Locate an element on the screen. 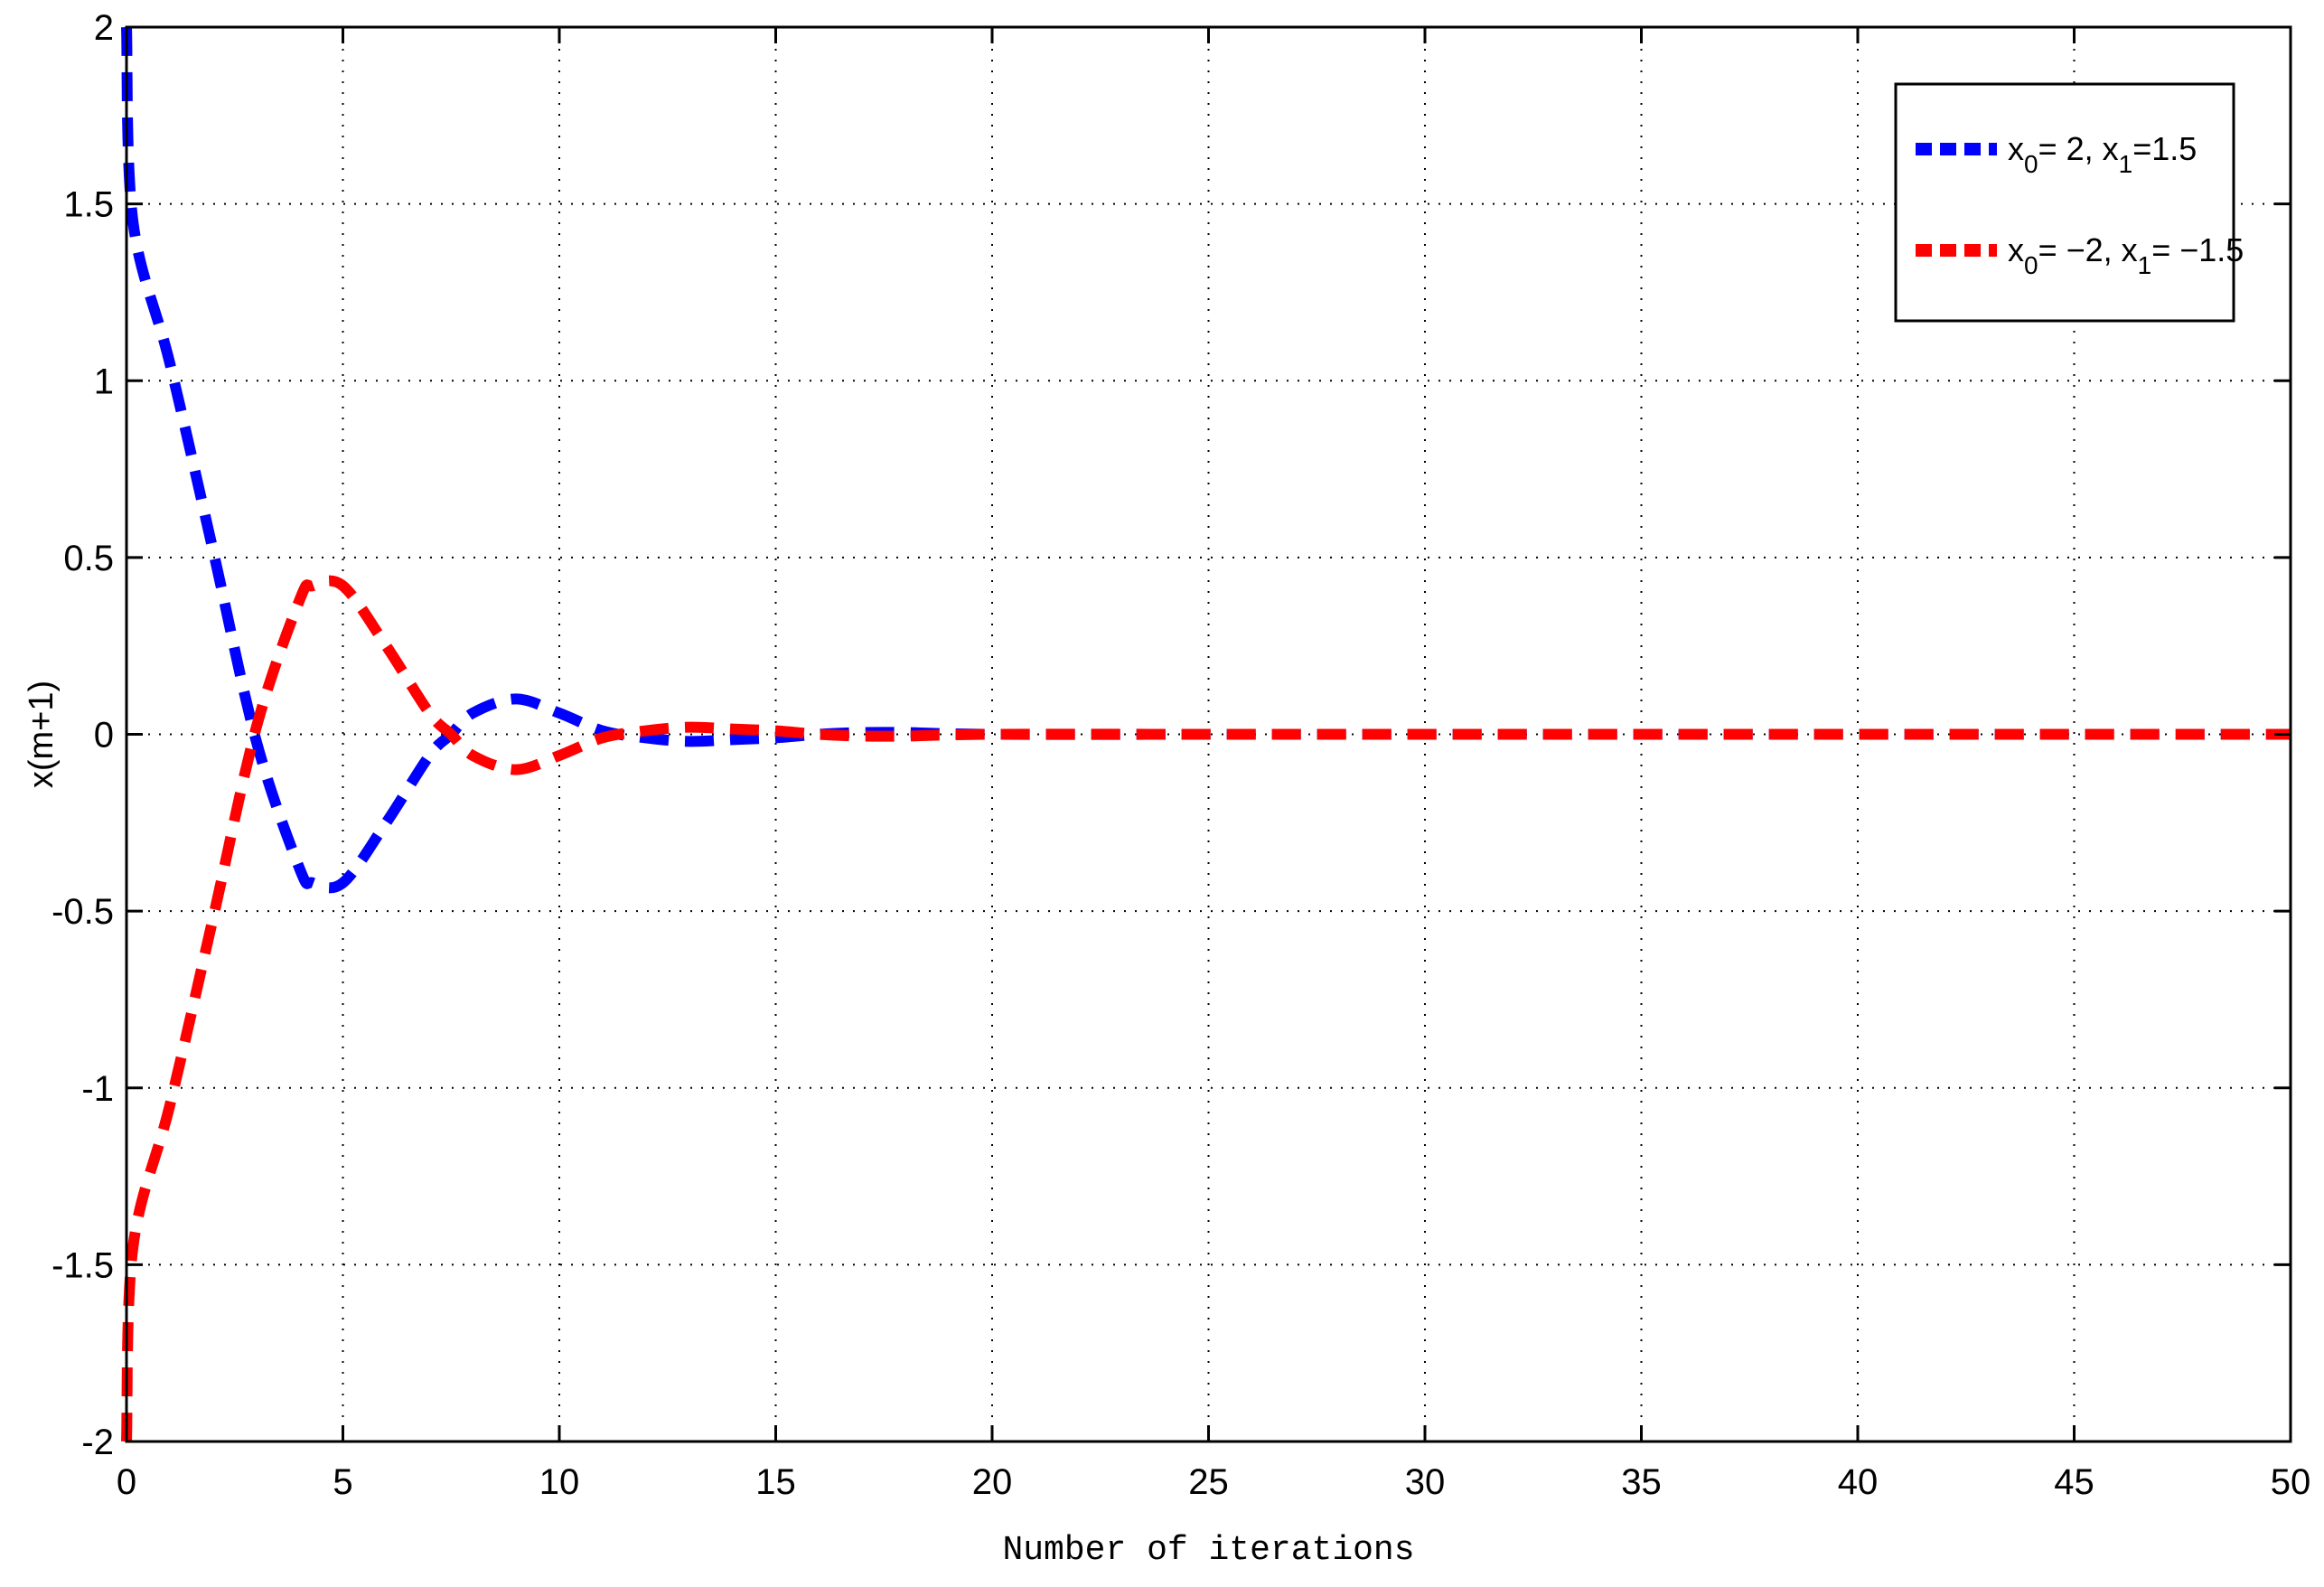 The image size is (2324, 1587). y-tick-label: 2 is located at coordinates (104, 28).